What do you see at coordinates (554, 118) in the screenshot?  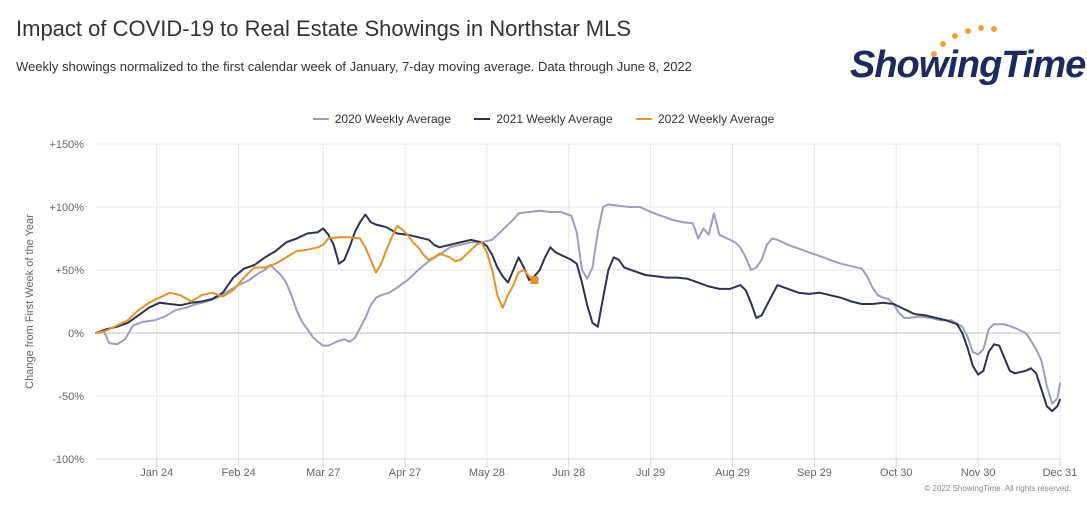 I see `legend-label-2021: 2021 Weekly Average` at bounding box center [554, 118].